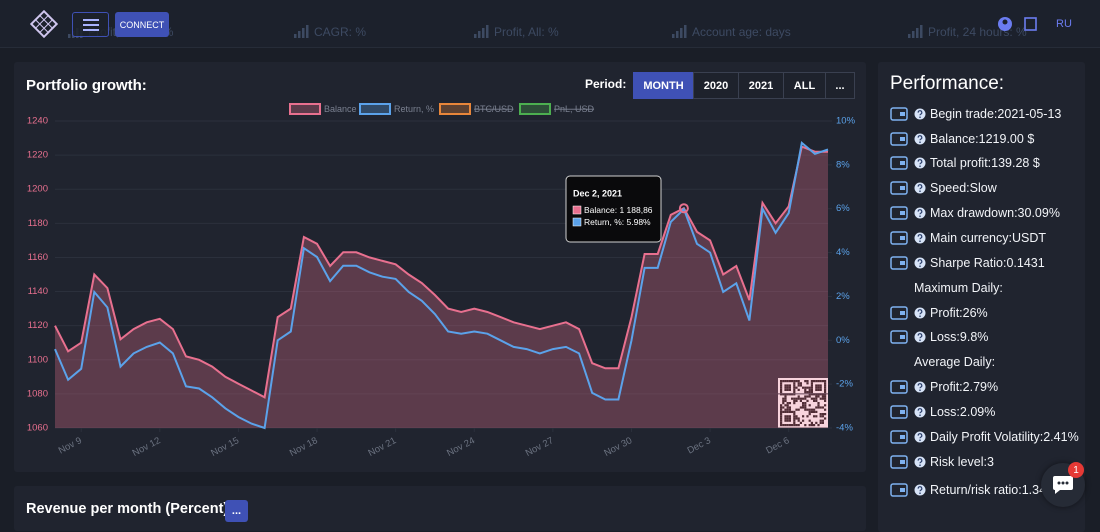 The height and width of the screenshot is (532, 1100). Describe the element at coordinates (1030, 24) in the screenshot. I see `logout-icon` at that location.